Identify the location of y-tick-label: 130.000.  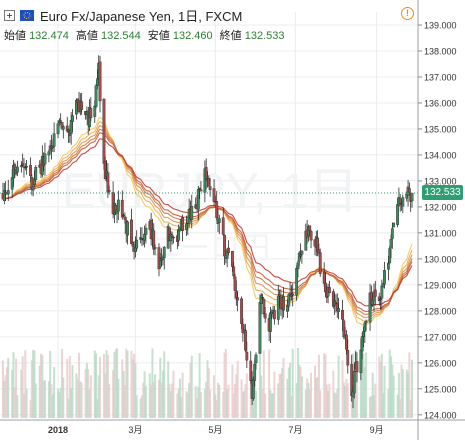
(440, 259).